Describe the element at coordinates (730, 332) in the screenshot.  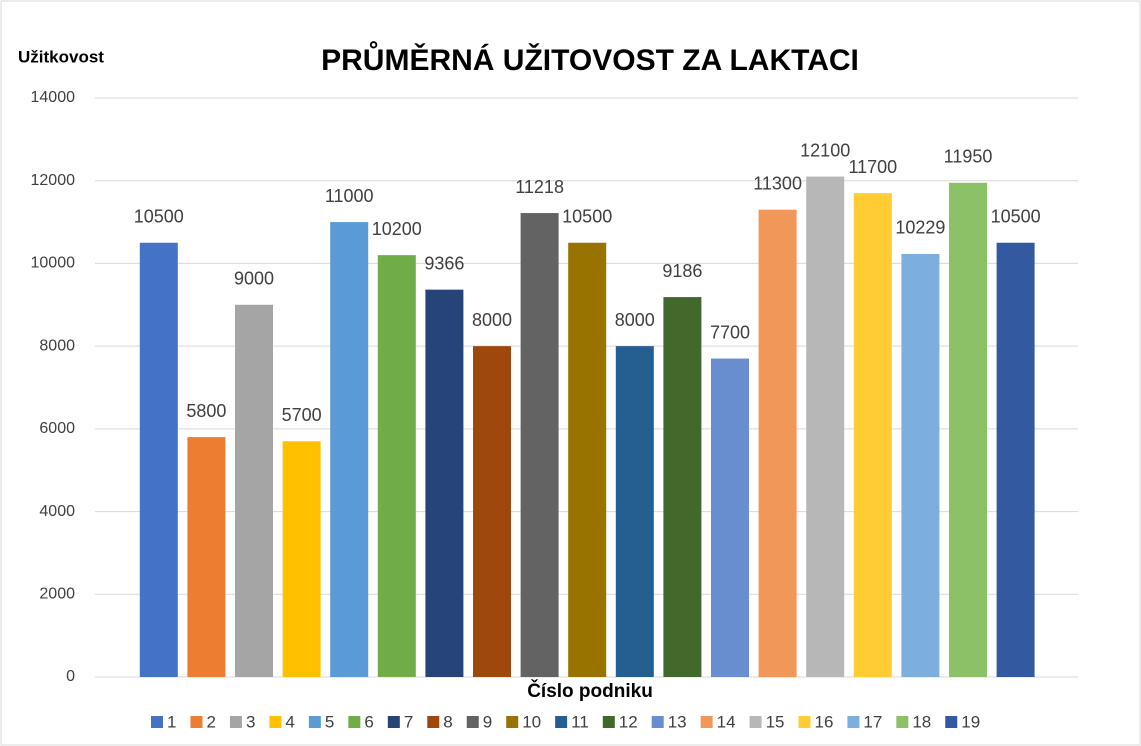
I see `data-label: 7700` at that location.